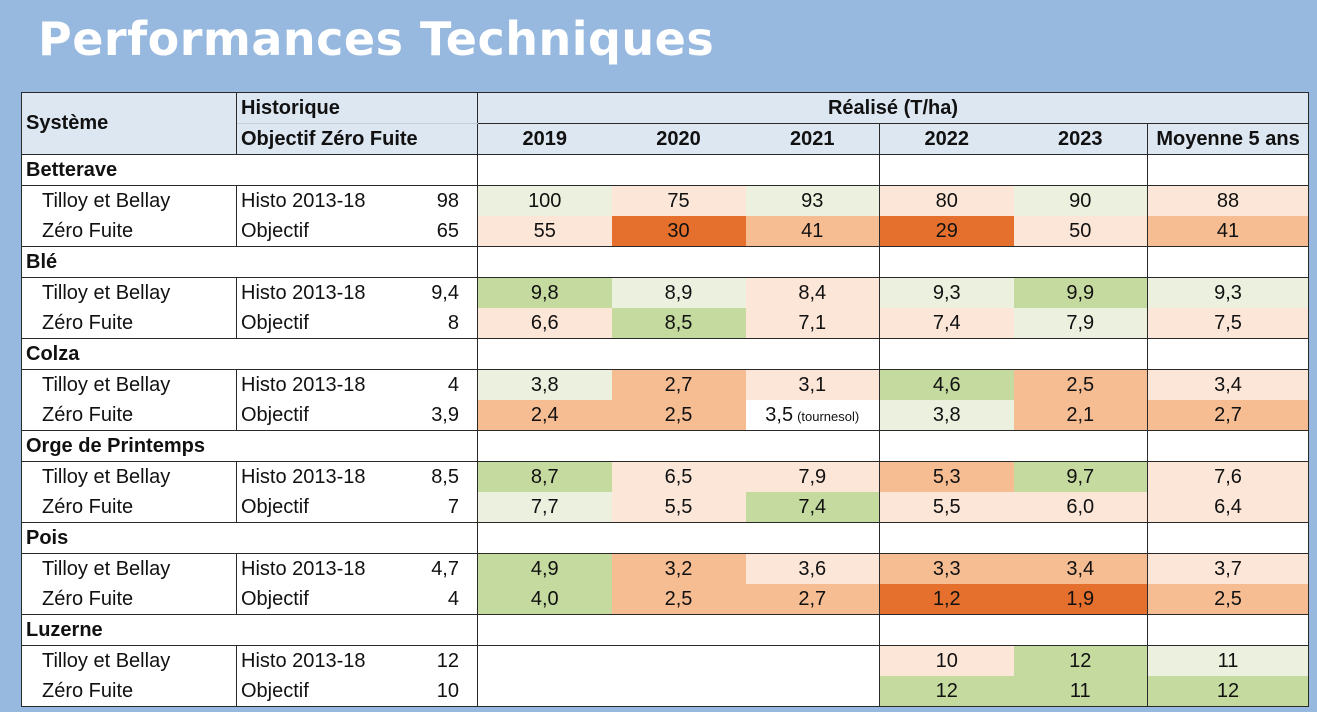  Describe the element at coordinates (946, 200) in the screenshot. I see `value-text: 80` at that location.